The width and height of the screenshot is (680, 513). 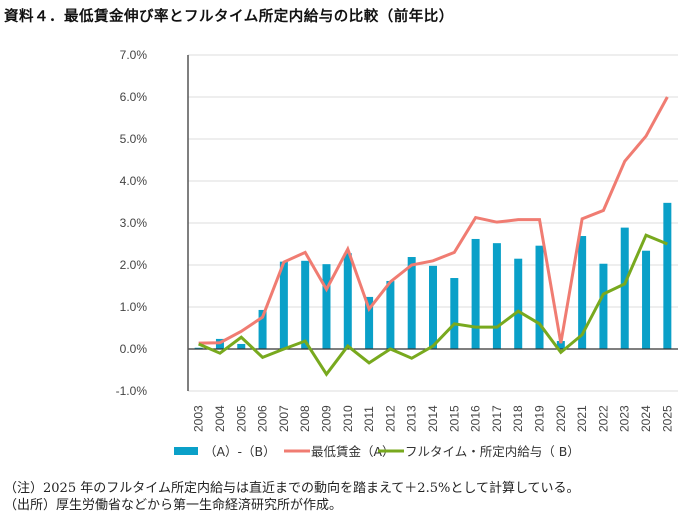 I want to click on x-tick-label: 2009, so click(x=326, y=418).